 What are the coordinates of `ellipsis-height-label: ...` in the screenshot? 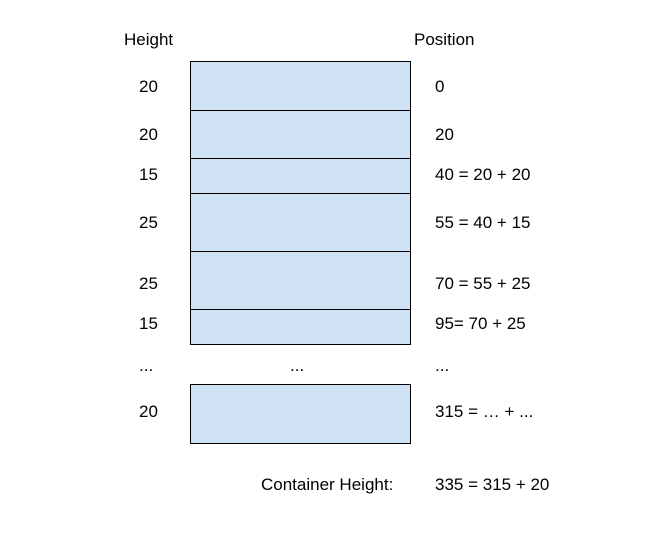 It's located at (146, 365).